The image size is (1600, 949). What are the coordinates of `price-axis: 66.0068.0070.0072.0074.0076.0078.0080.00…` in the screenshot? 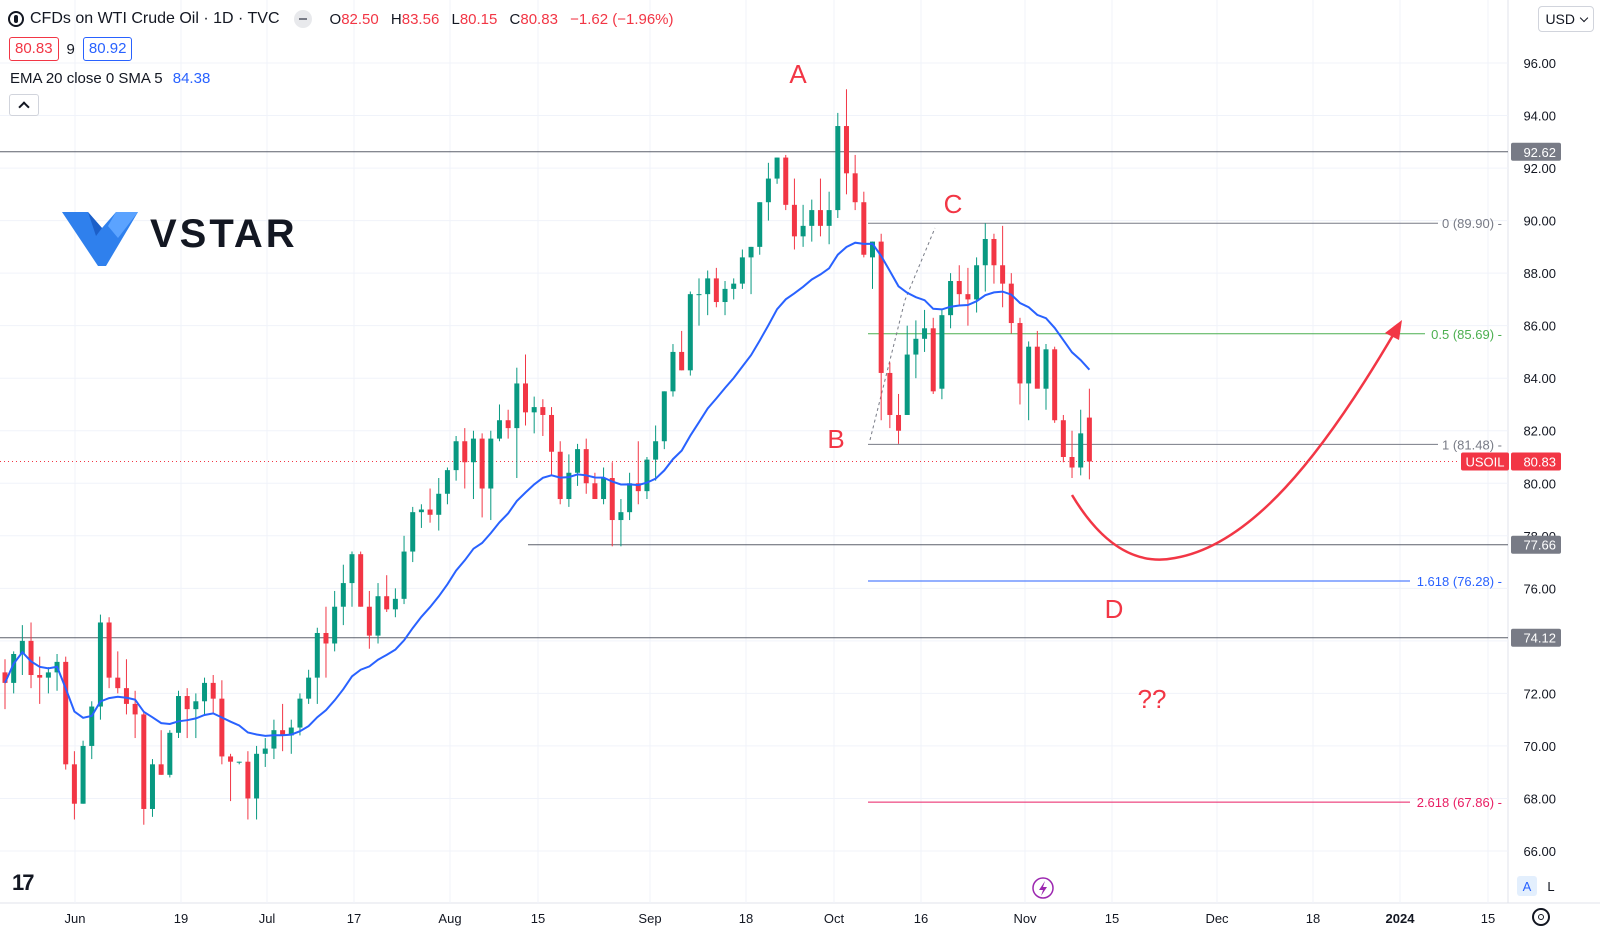 It's located at (1511, 457).